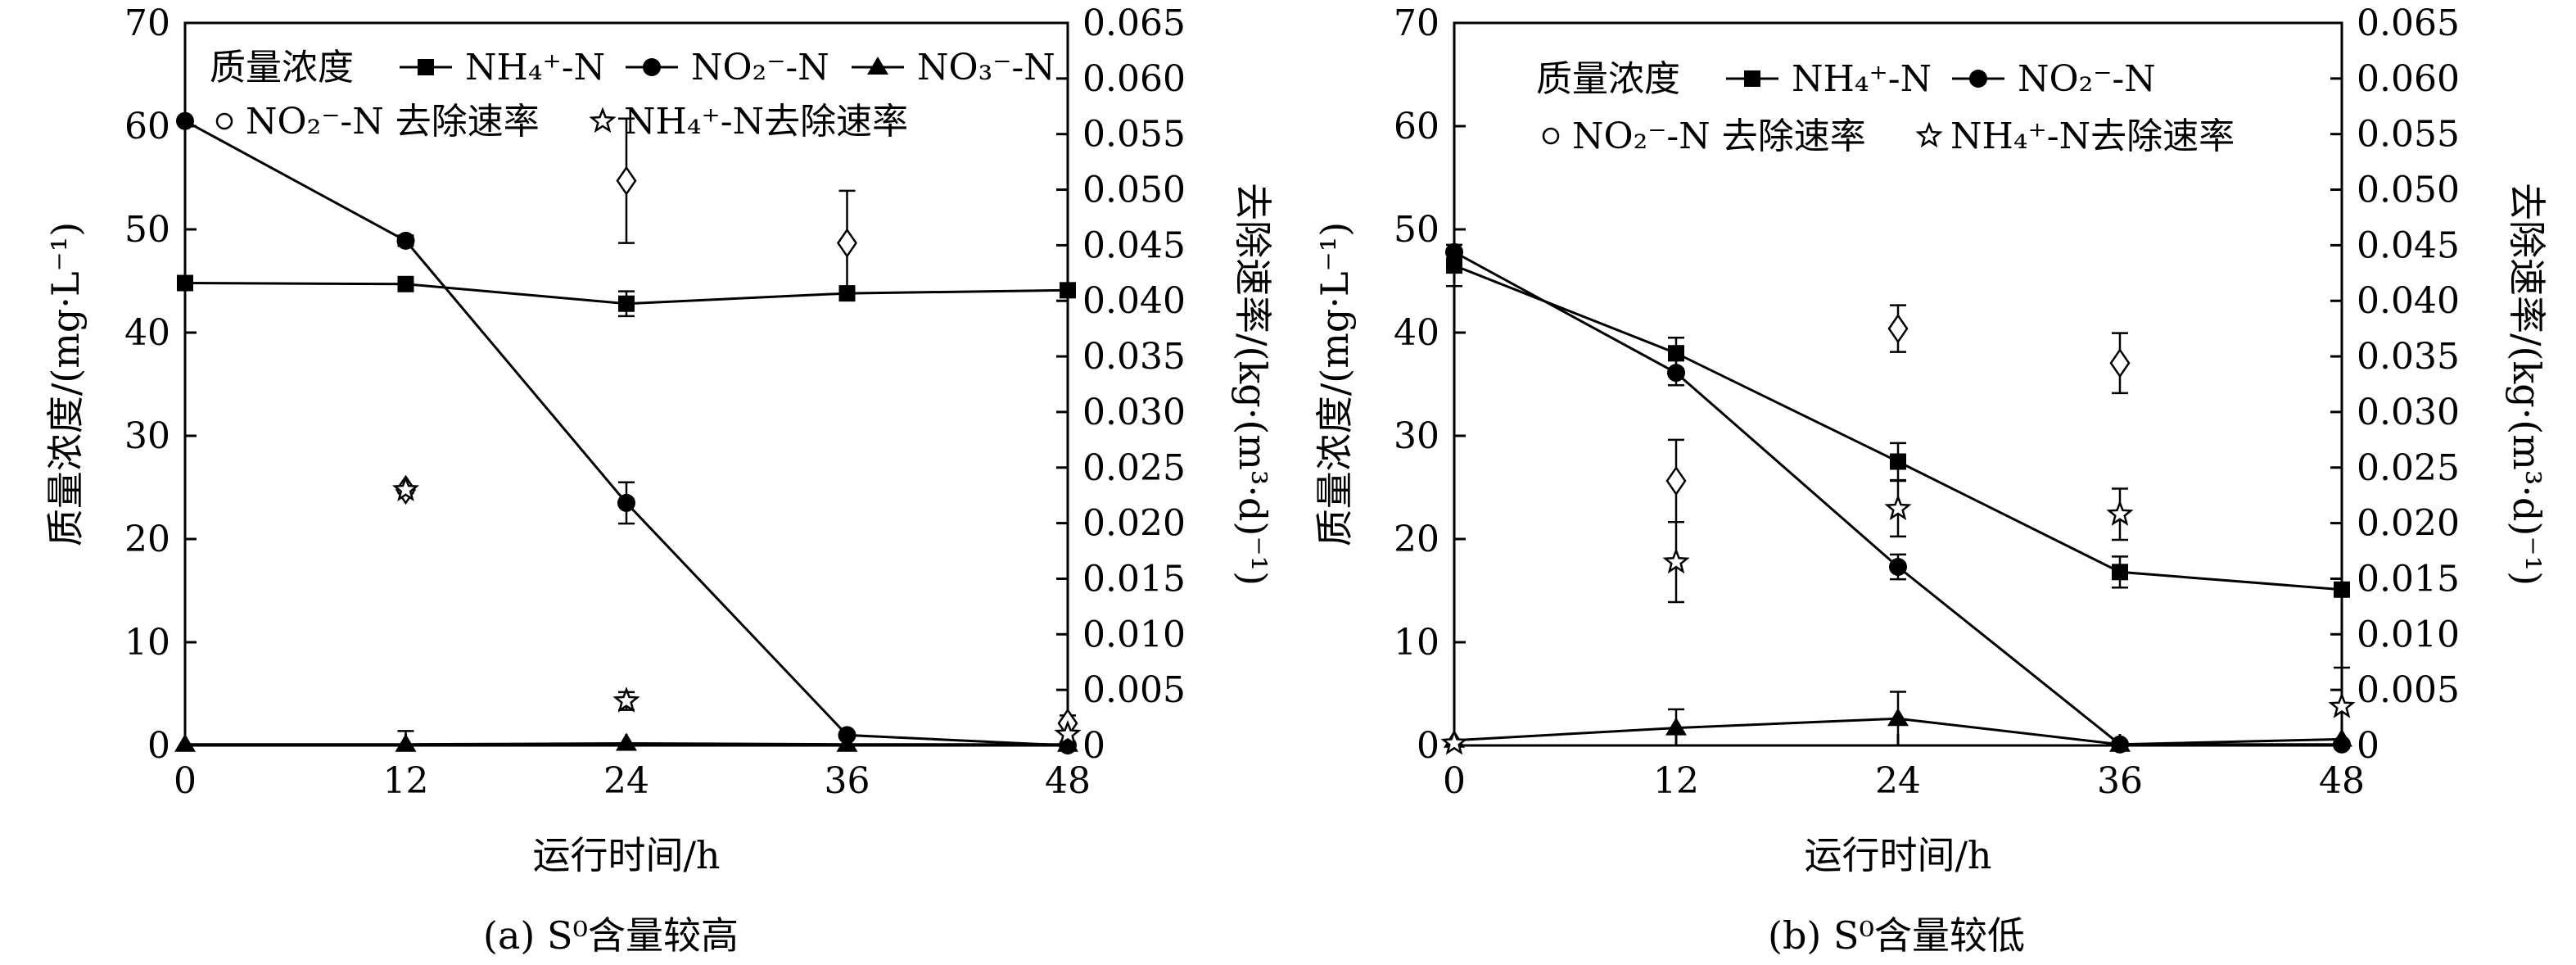 Image resolution: width=2576 pixels, height=965 pixels. Describe the element at coordinates (1416, 23) in the screenshot. I see `y-tick-label: 70` at that location.